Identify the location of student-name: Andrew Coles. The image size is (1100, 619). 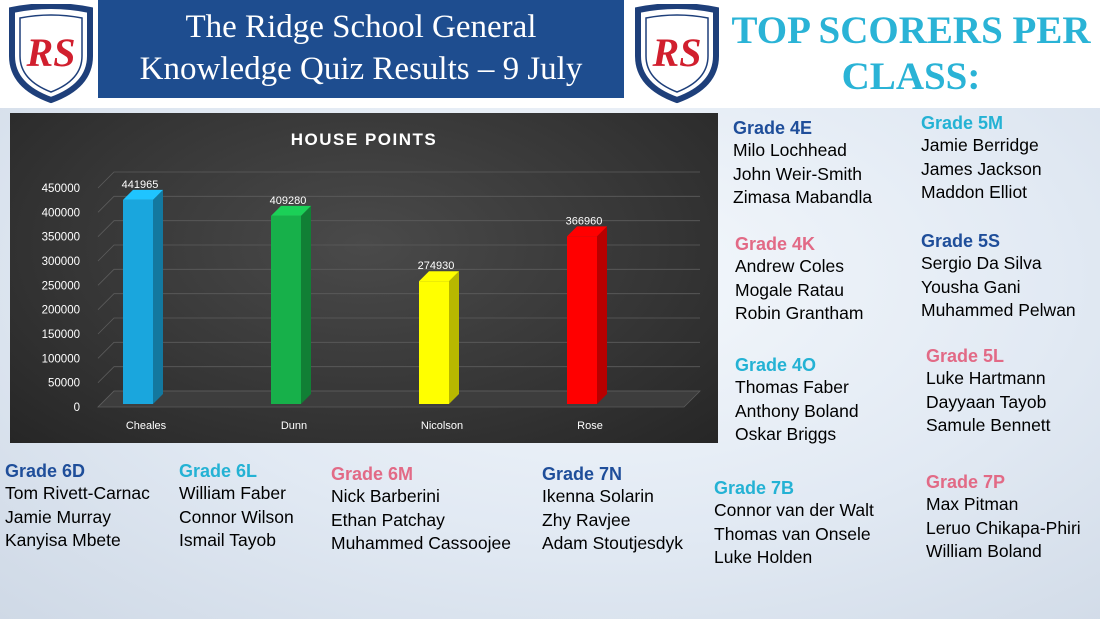
(789, 266).